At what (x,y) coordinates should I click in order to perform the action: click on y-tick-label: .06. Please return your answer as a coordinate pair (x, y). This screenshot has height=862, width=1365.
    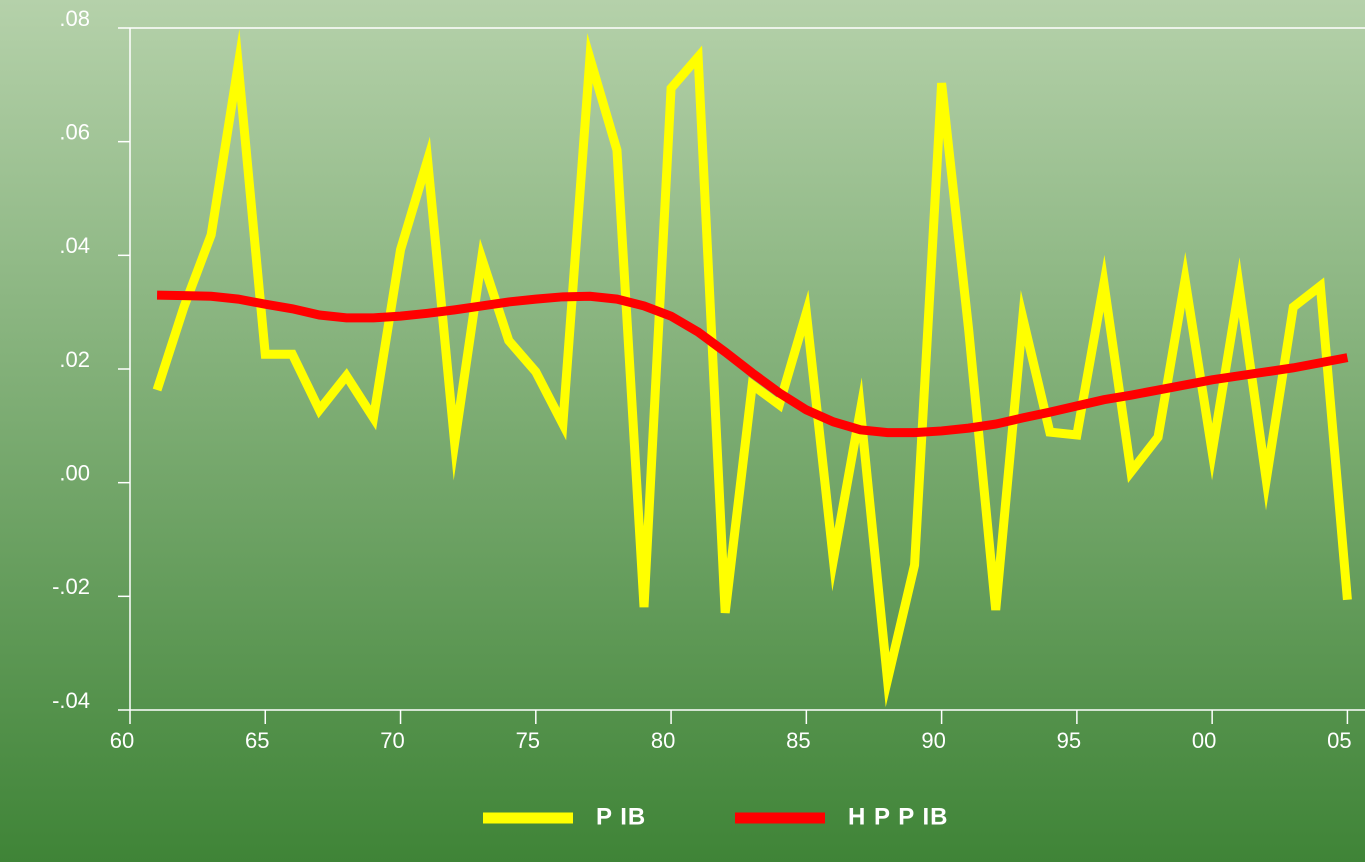
    Looking at the image, I should click on (74, 131).